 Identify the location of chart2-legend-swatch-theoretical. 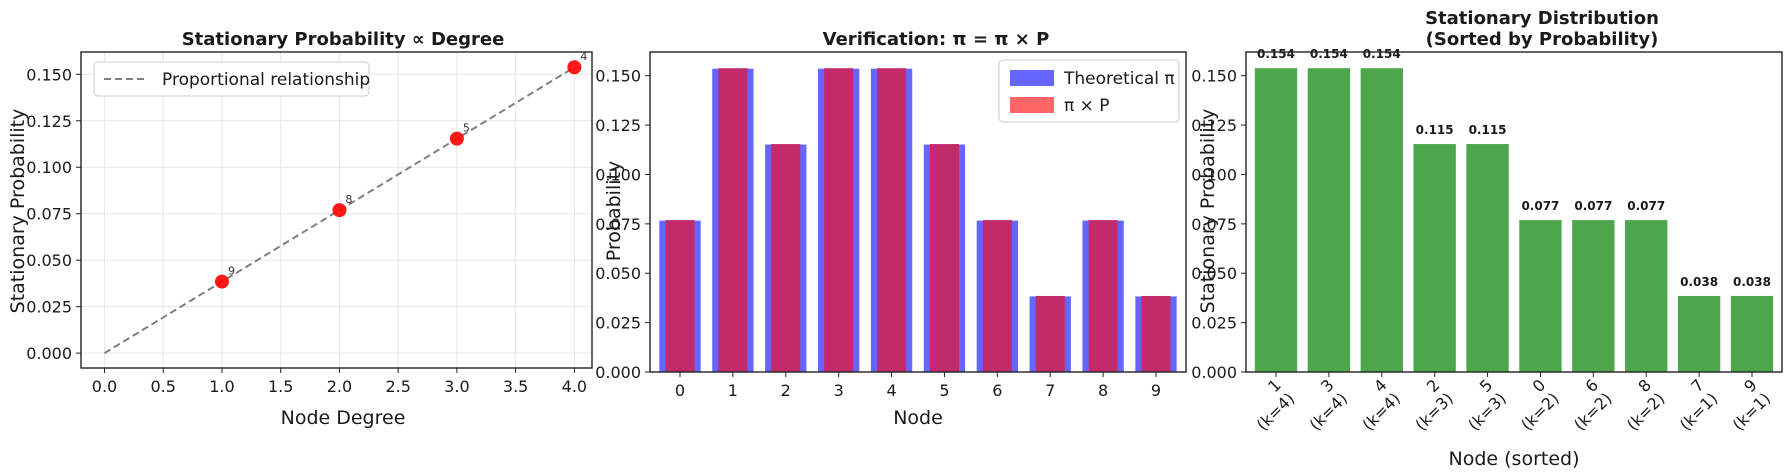
(1032, 78).